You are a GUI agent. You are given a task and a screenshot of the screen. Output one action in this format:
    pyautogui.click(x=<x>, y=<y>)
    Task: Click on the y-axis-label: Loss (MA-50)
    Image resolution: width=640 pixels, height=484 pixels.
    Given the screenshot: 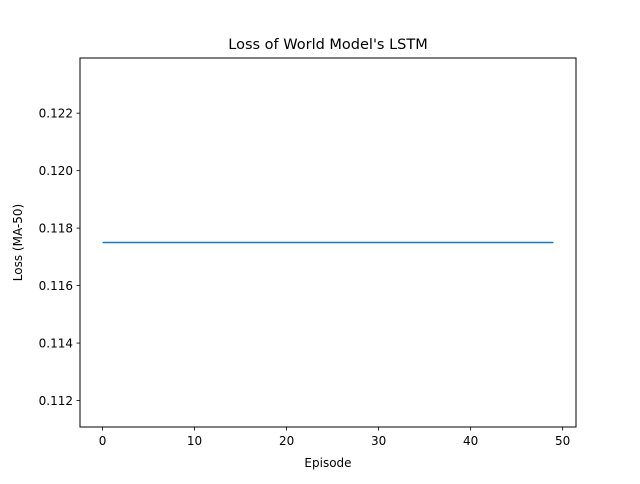 What is the action you would take?
    pyautogui.click(x=18, y=242)
    